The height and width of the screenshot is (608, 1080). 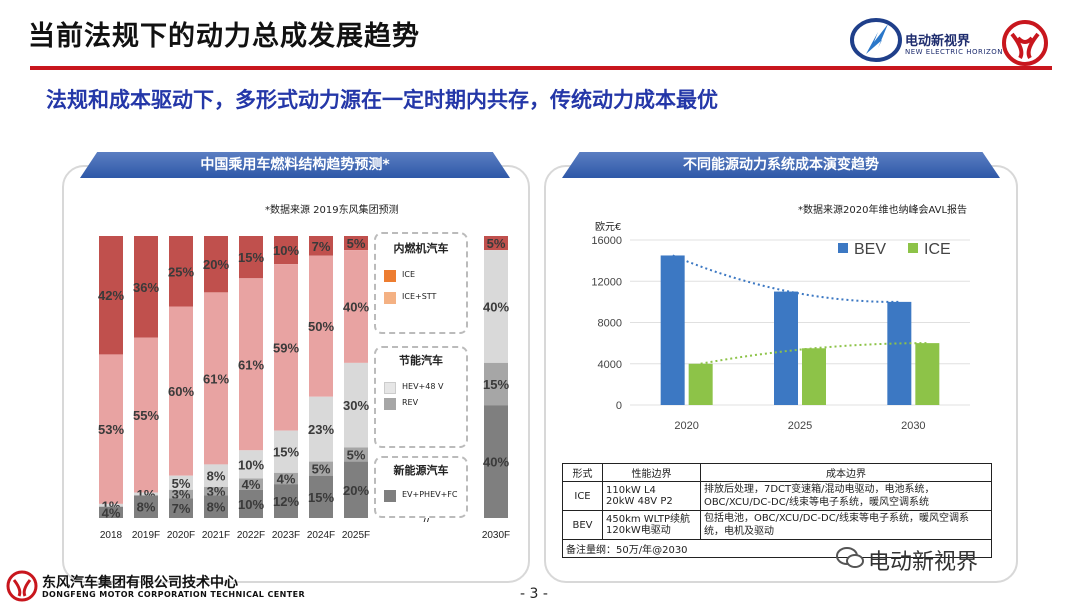 I want to click on data-label: 15%, so click(x=321, y=497).